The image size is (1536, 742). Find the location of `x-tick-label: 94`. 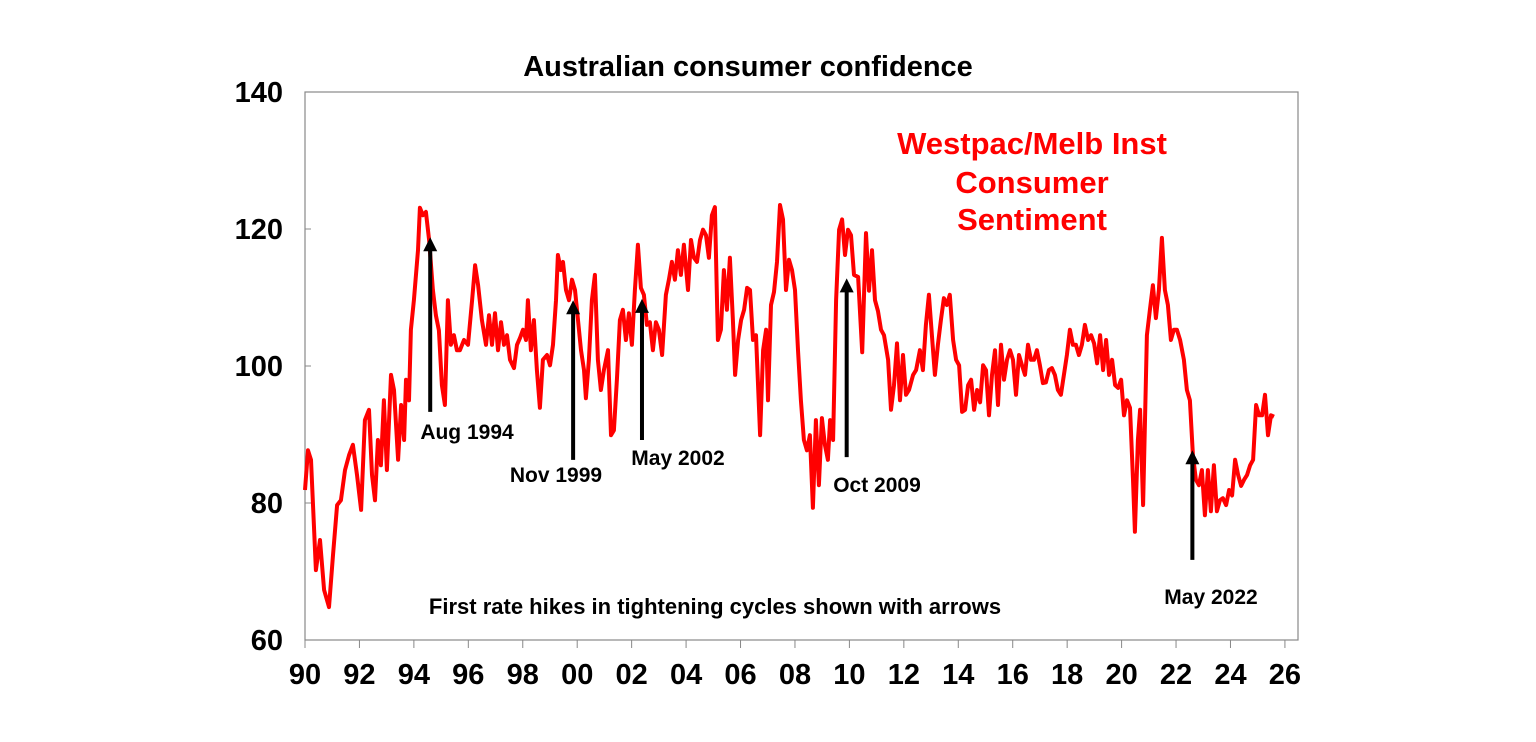

x-tick-label: 94 is located at coordinates (414, 675).